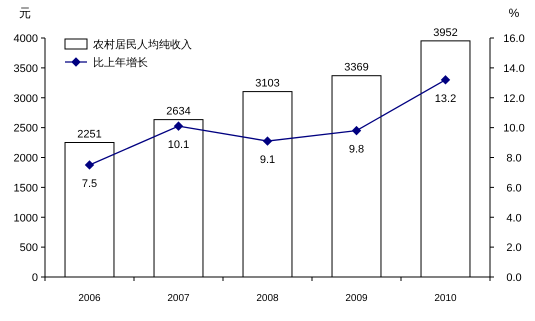  What do you see at coordinates (25, 13) in the screenshot?
I see `y-axis-title: 元` at bounding box center [25, 13].